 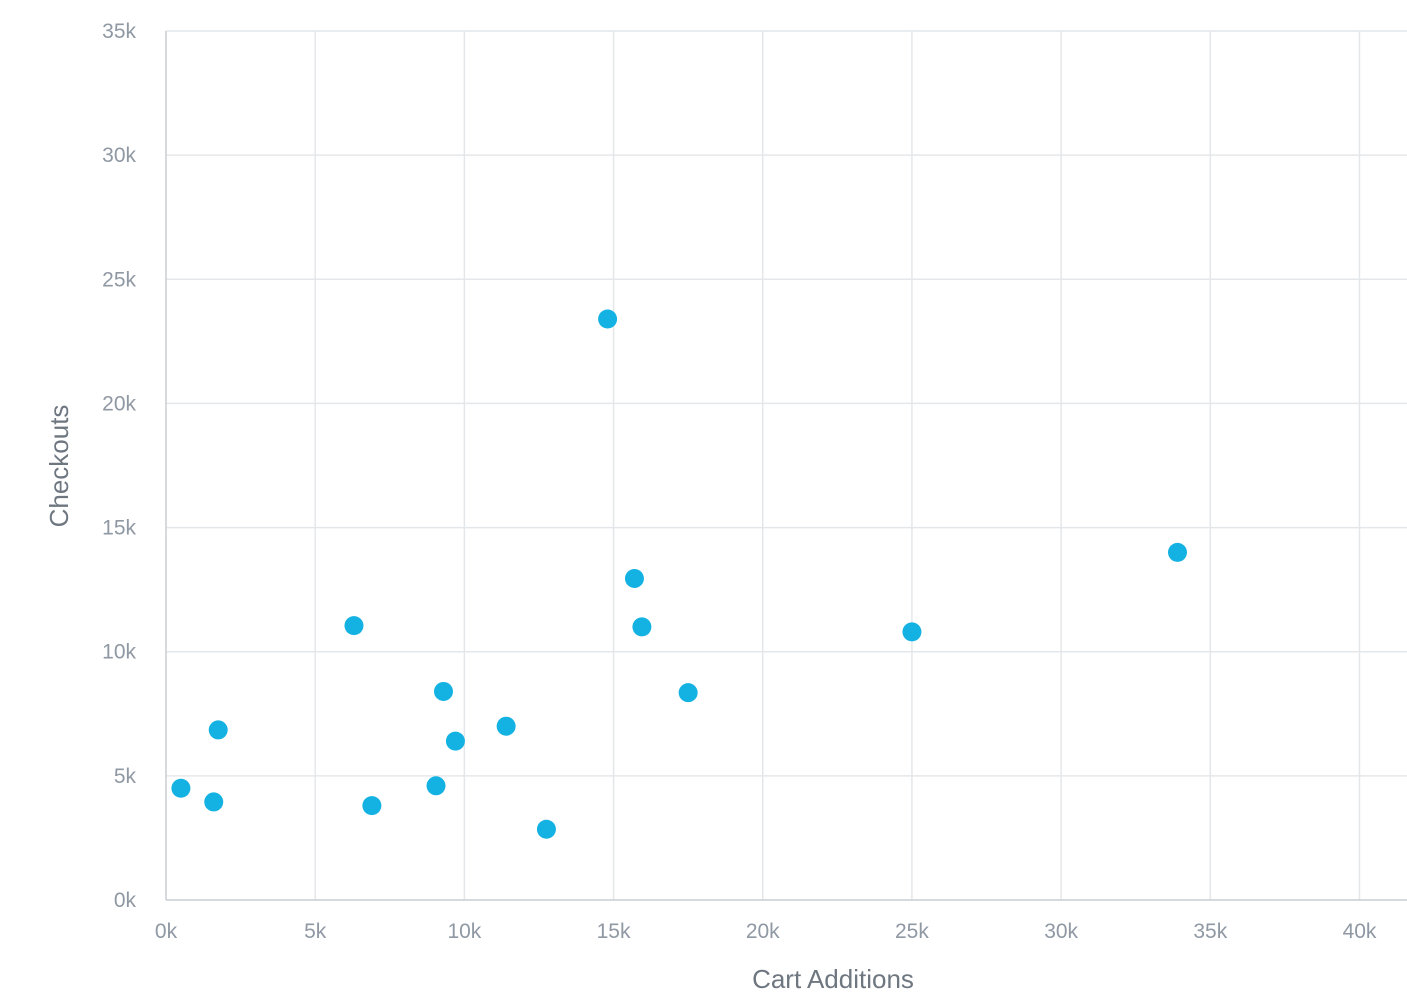 I want to click on x-tick-labels: 0k 5k 10k 15k 20k 25k 30k 35k 40k, so click(x=766, y=931).